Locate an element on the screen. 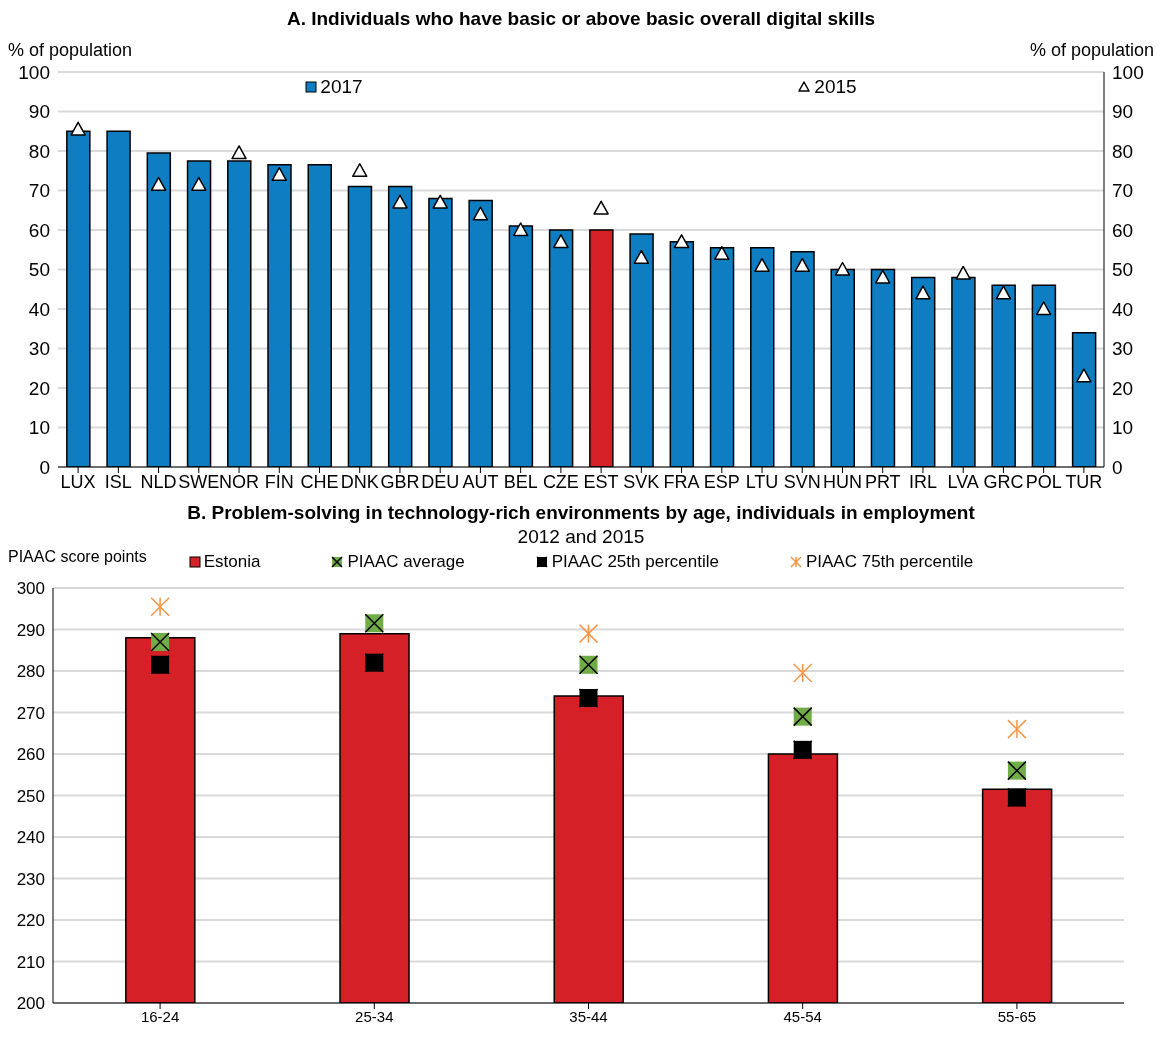  x-tick-label: ISL is located at coordinates (118, 481).